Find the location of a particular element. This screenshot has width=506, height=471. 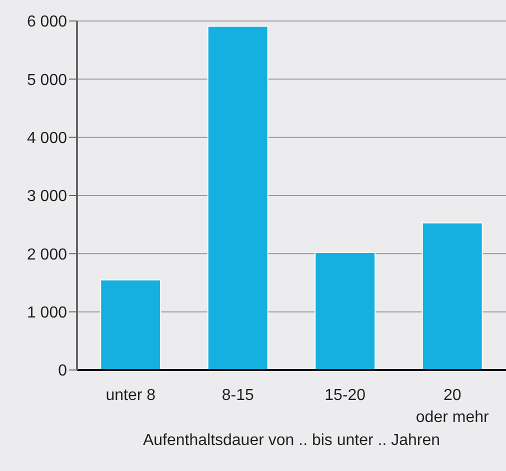

x-tick-label: 15-20 is located at coordinates (345, 395).